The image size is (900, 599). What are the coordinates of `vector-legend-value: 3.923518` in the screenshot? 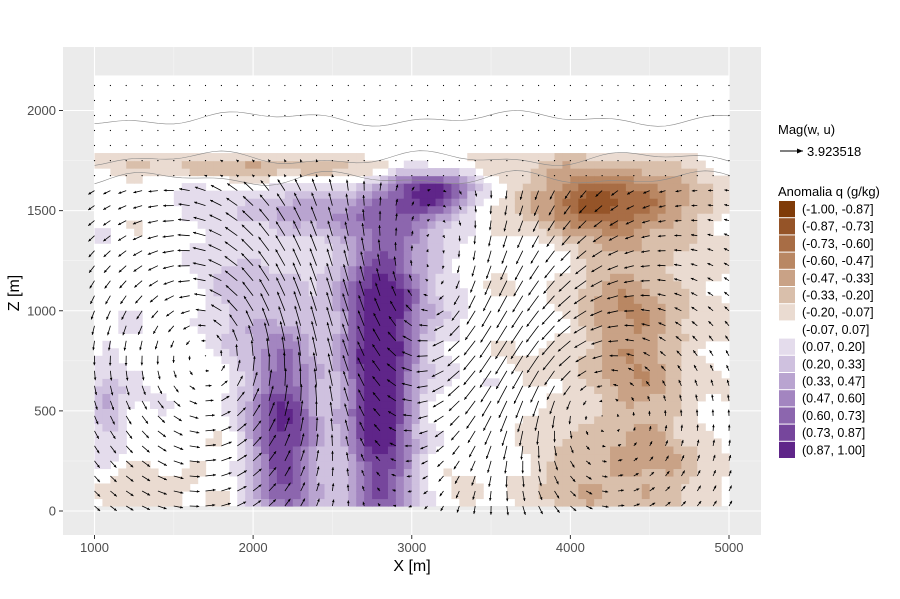 It's located at (834, 151).